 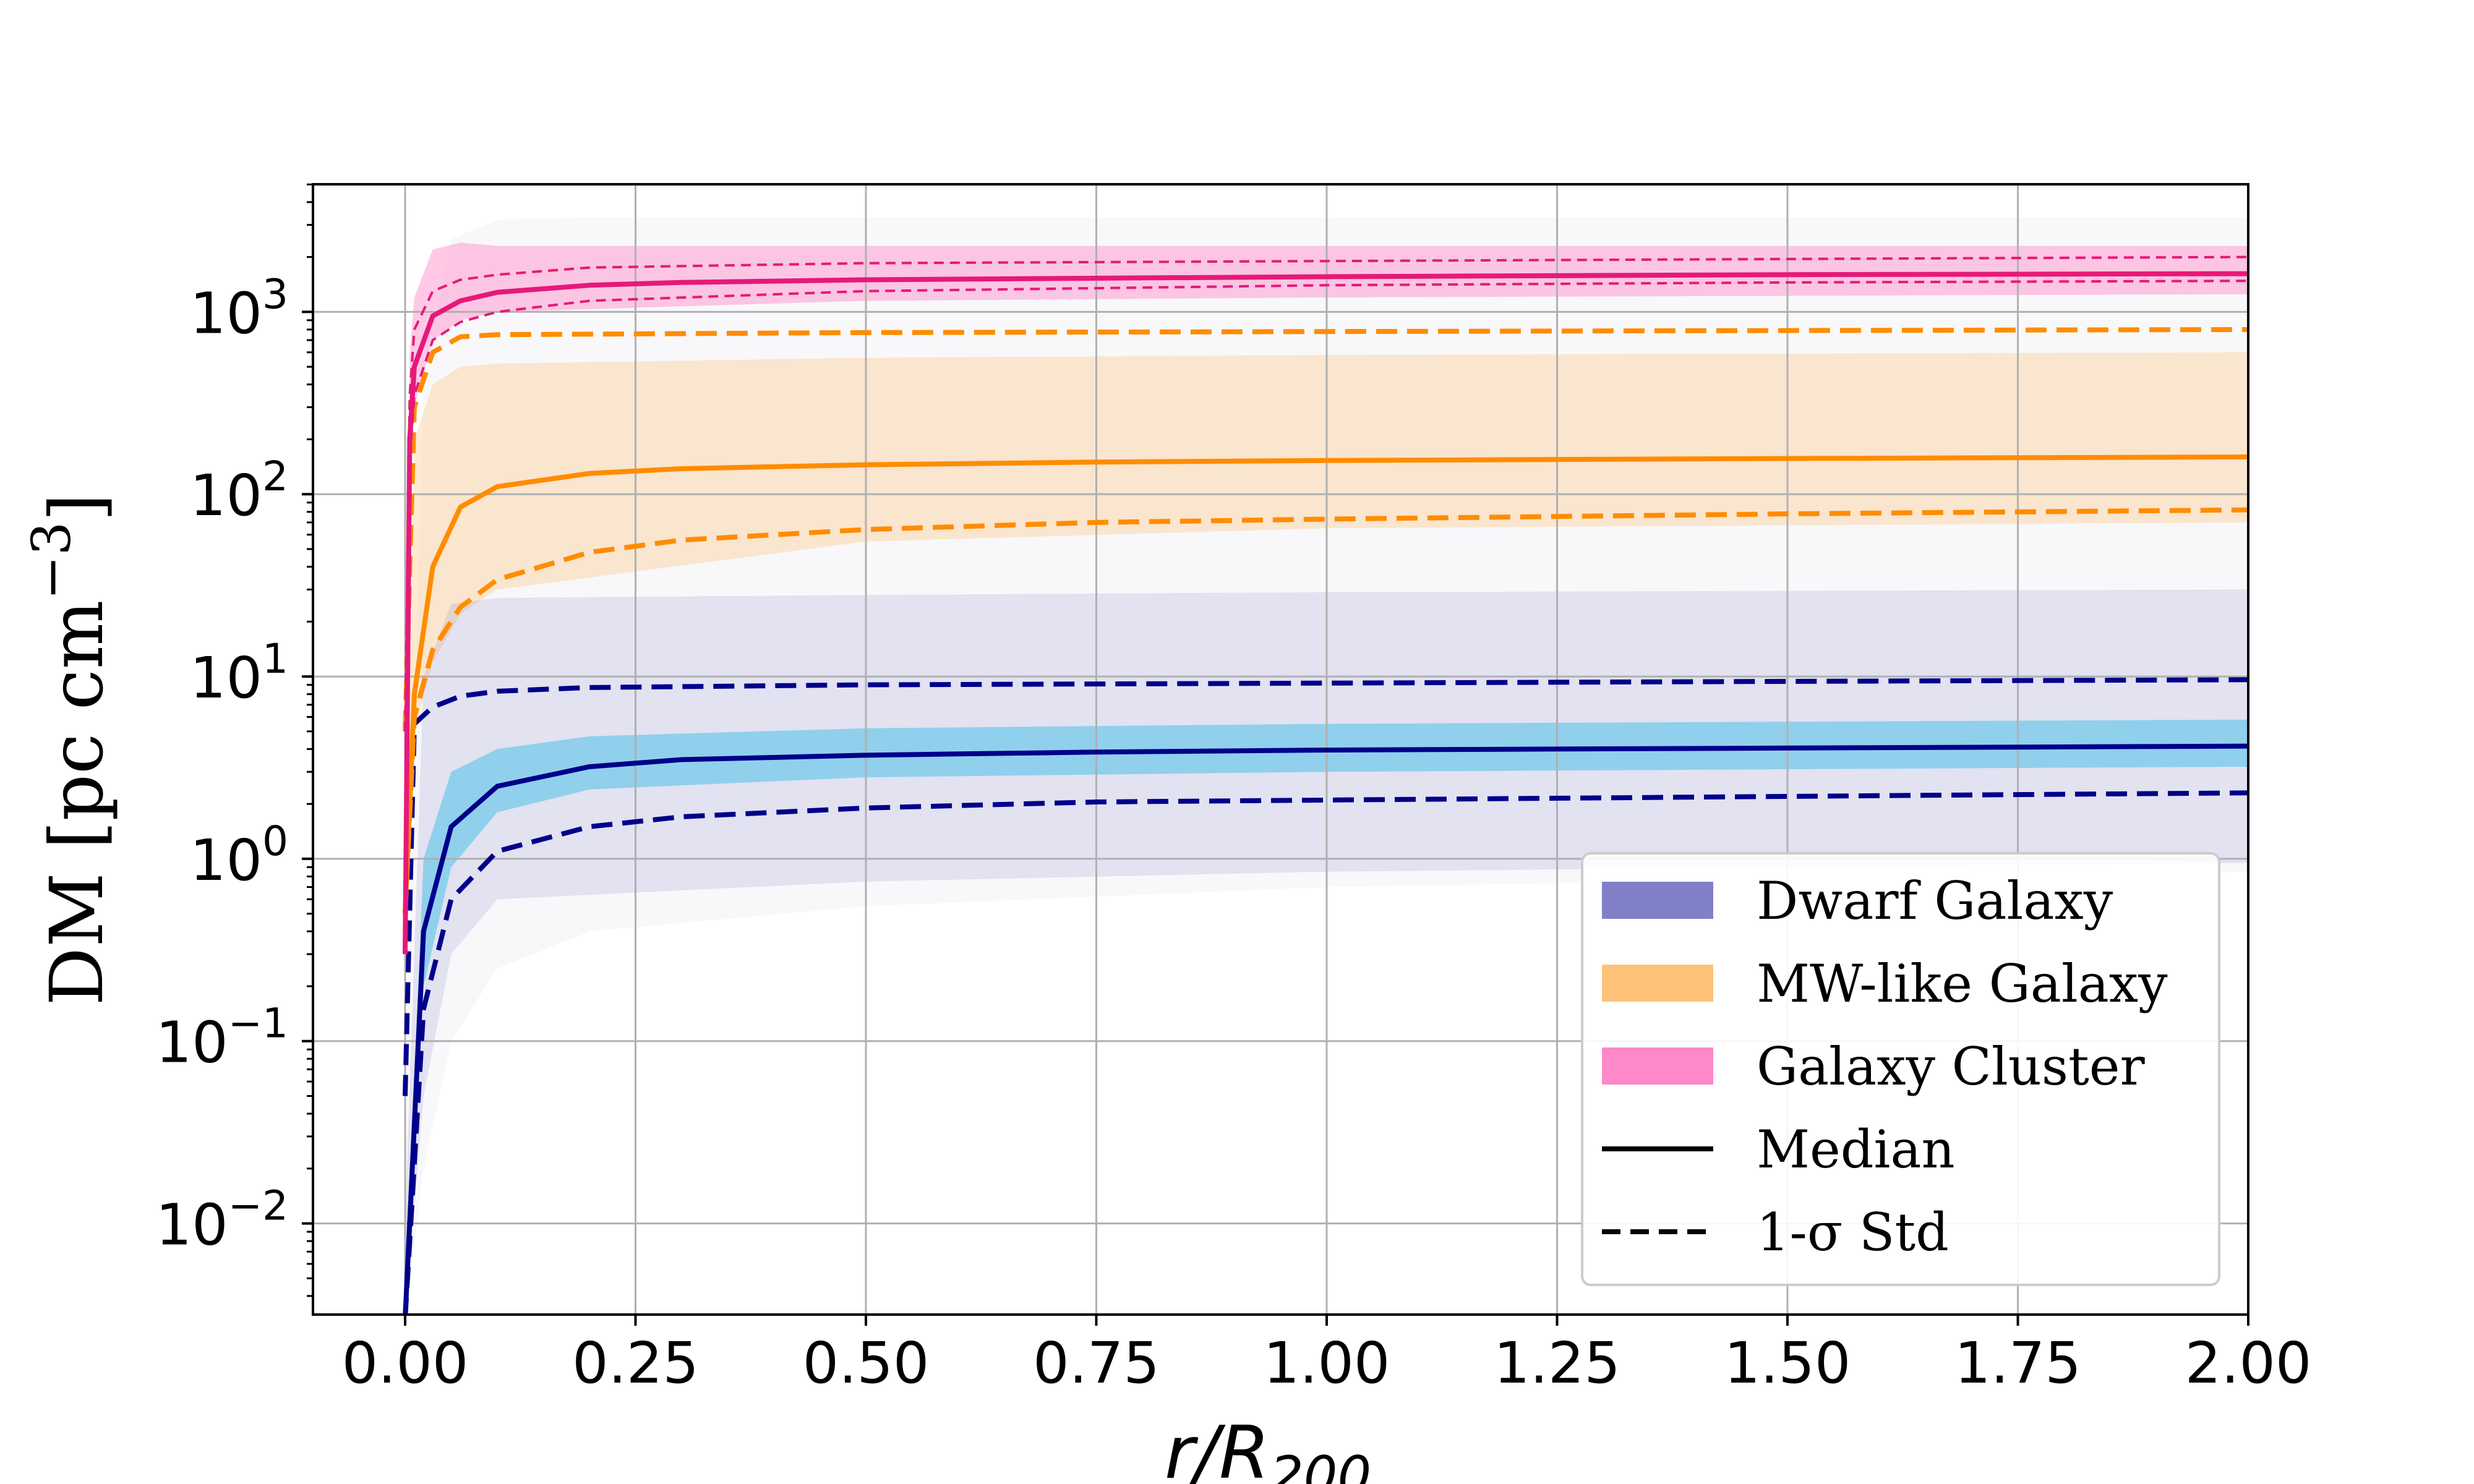 I want to click on legend-label-mw-like-galaxy: MW-like Galaxy, so click(x=1962, y=983).